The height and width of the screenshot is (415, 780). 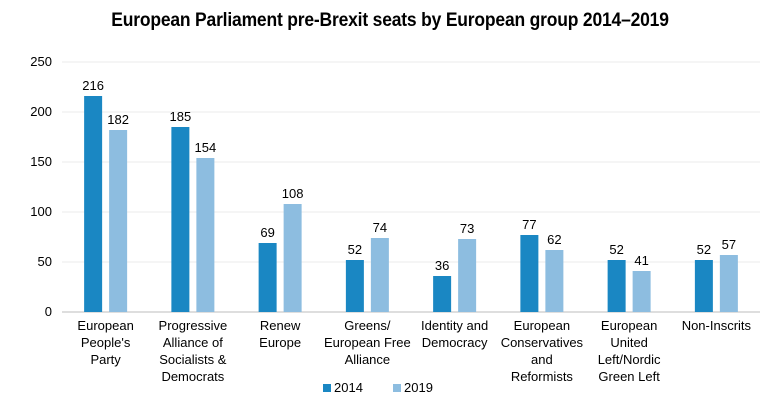 What do you see at coordinates (280, 325) in the screenshot?
I see `x-tick-label: Renew` at bounding box center [280, 325].